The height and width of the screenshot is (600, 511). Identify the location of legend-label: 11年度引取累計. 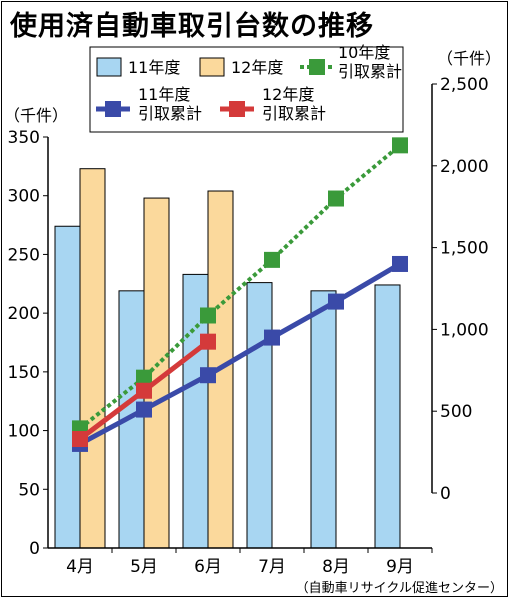
(170, 104).